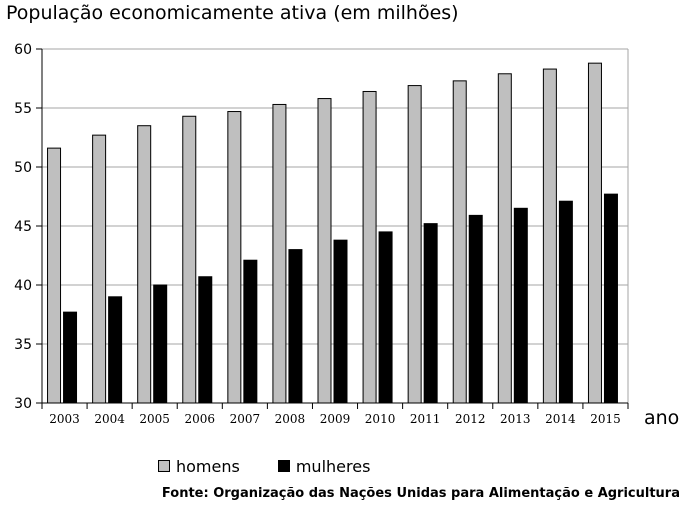 The image size is (690, 507). I want to click on bar-homens-2013, so click(504, 238).